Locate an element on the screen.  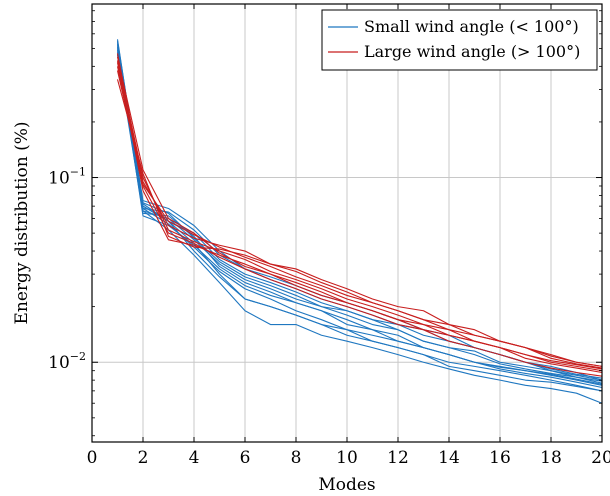
x-tick-label: 18 is located at coordinates (551, 458).